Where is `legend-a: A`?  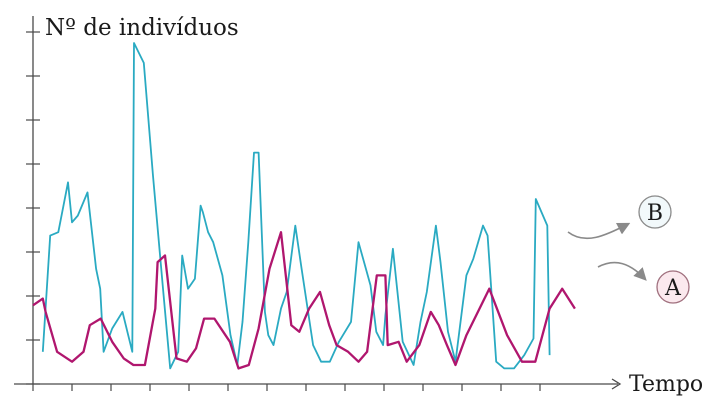 legend-a: A is located at coordinates (673, 287).